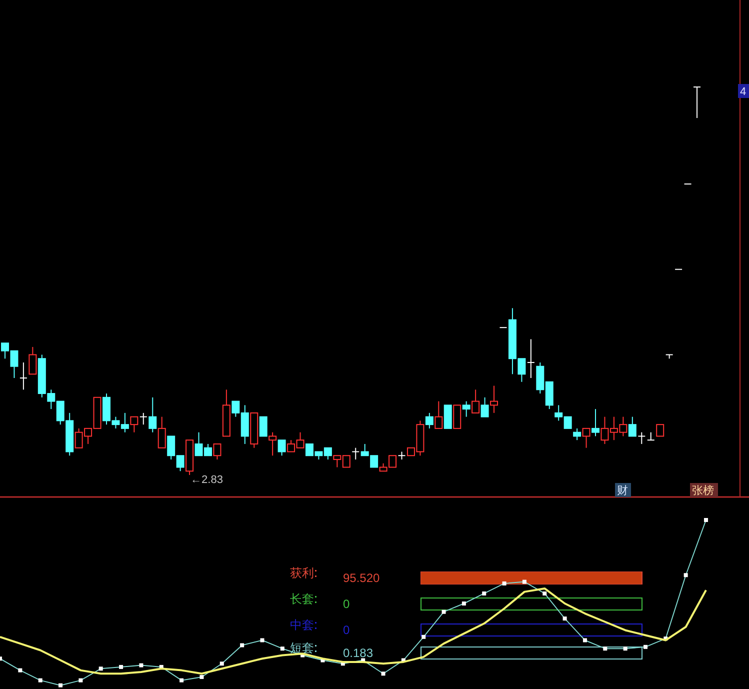 This screenshot has width=749, height=689. What do you see at coordinates (361, 578) in the screenshot?
I see `data-label: 95.520` at bounding box center [361, 578].